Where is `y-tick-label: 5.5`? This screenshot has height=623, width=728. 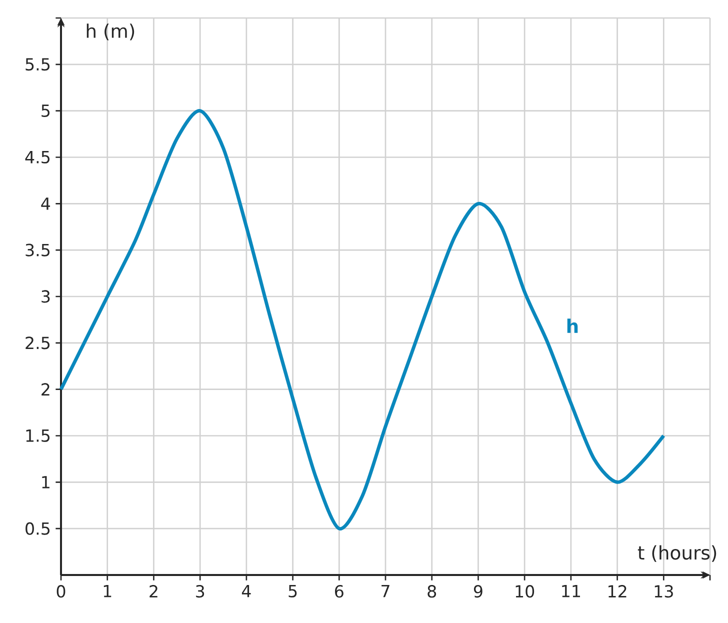
y-tick-label: 5.5 is located at coordinates (38, 64).